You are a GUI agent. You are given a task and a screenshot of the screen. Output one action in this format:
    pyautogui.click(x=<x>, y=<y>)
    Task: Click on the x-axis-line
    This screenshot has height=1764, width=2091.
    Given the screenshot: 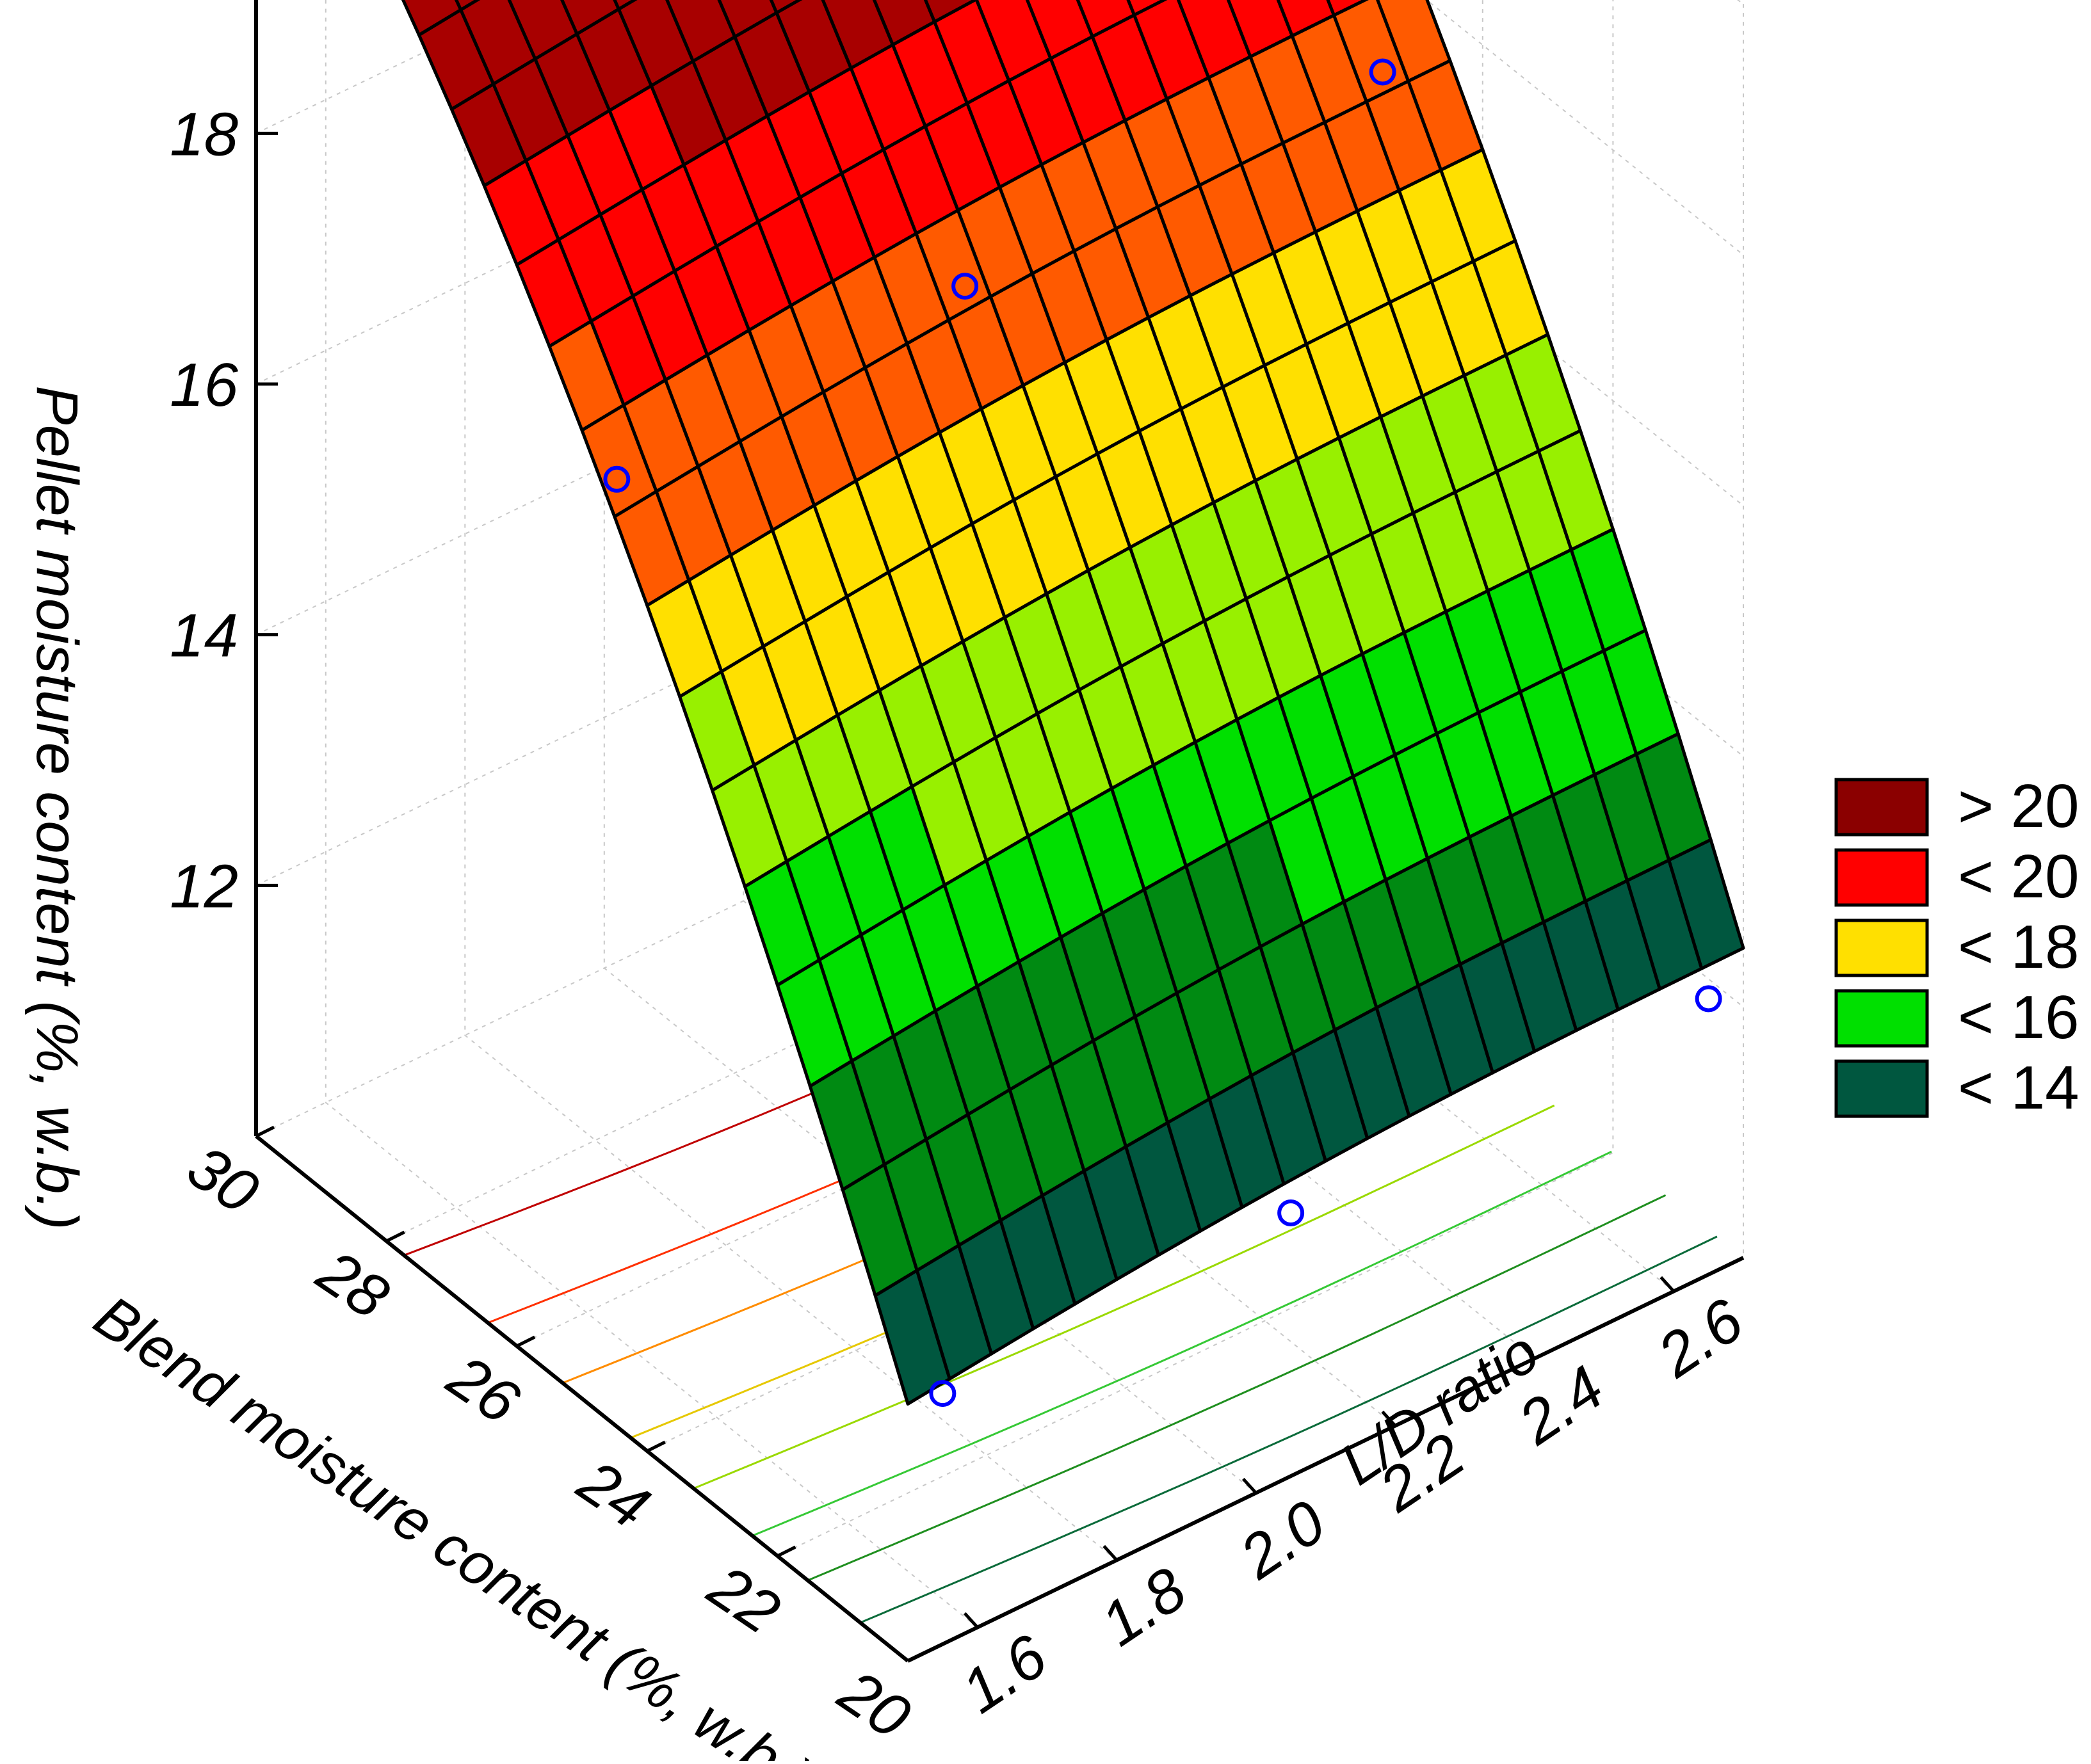 What is the action you would take?
    pyautogui.click(x=1326, y=1459)
    